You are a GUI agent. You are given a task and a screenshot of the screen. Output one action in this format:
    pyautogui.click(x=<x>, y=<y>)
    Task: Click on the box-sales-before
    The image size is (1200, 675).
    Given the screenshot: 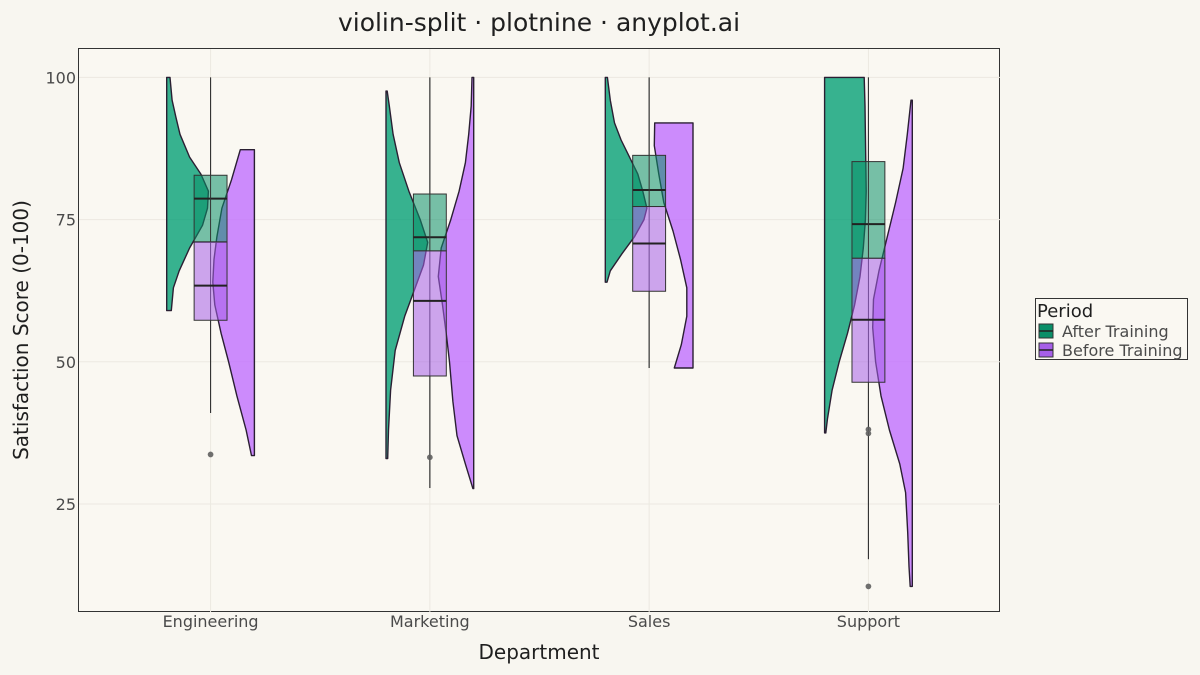 What is the action you would take?
    pyautogui.click(x=649, y=249)
    